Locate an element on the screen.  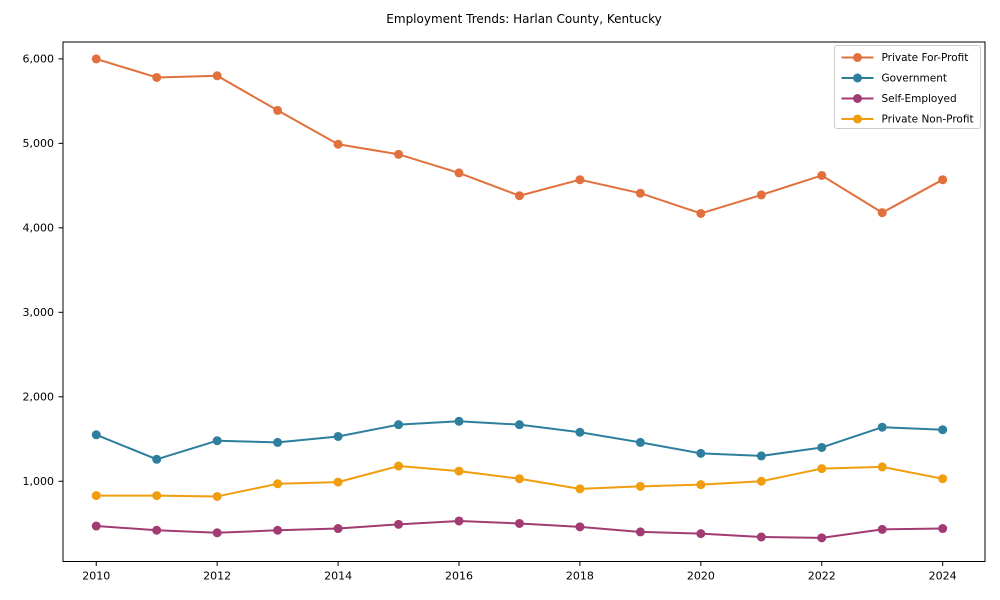
y-axis: 1,000 2,000 3,000 4,000 5,000 6,000 is located at coordinates (43, 270).